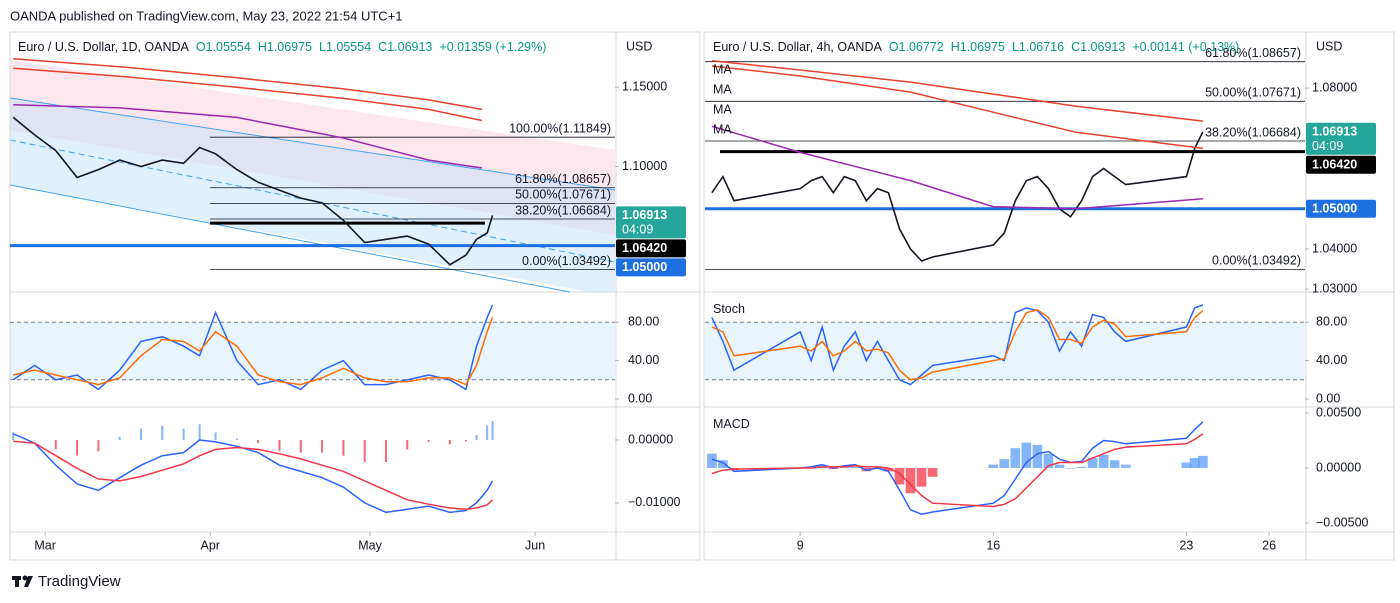 This screenshot has width=1400, height=603. Describe the element at coordinates (800, 545) in the screenshot. I see `x-tick-label: 9` at that location.